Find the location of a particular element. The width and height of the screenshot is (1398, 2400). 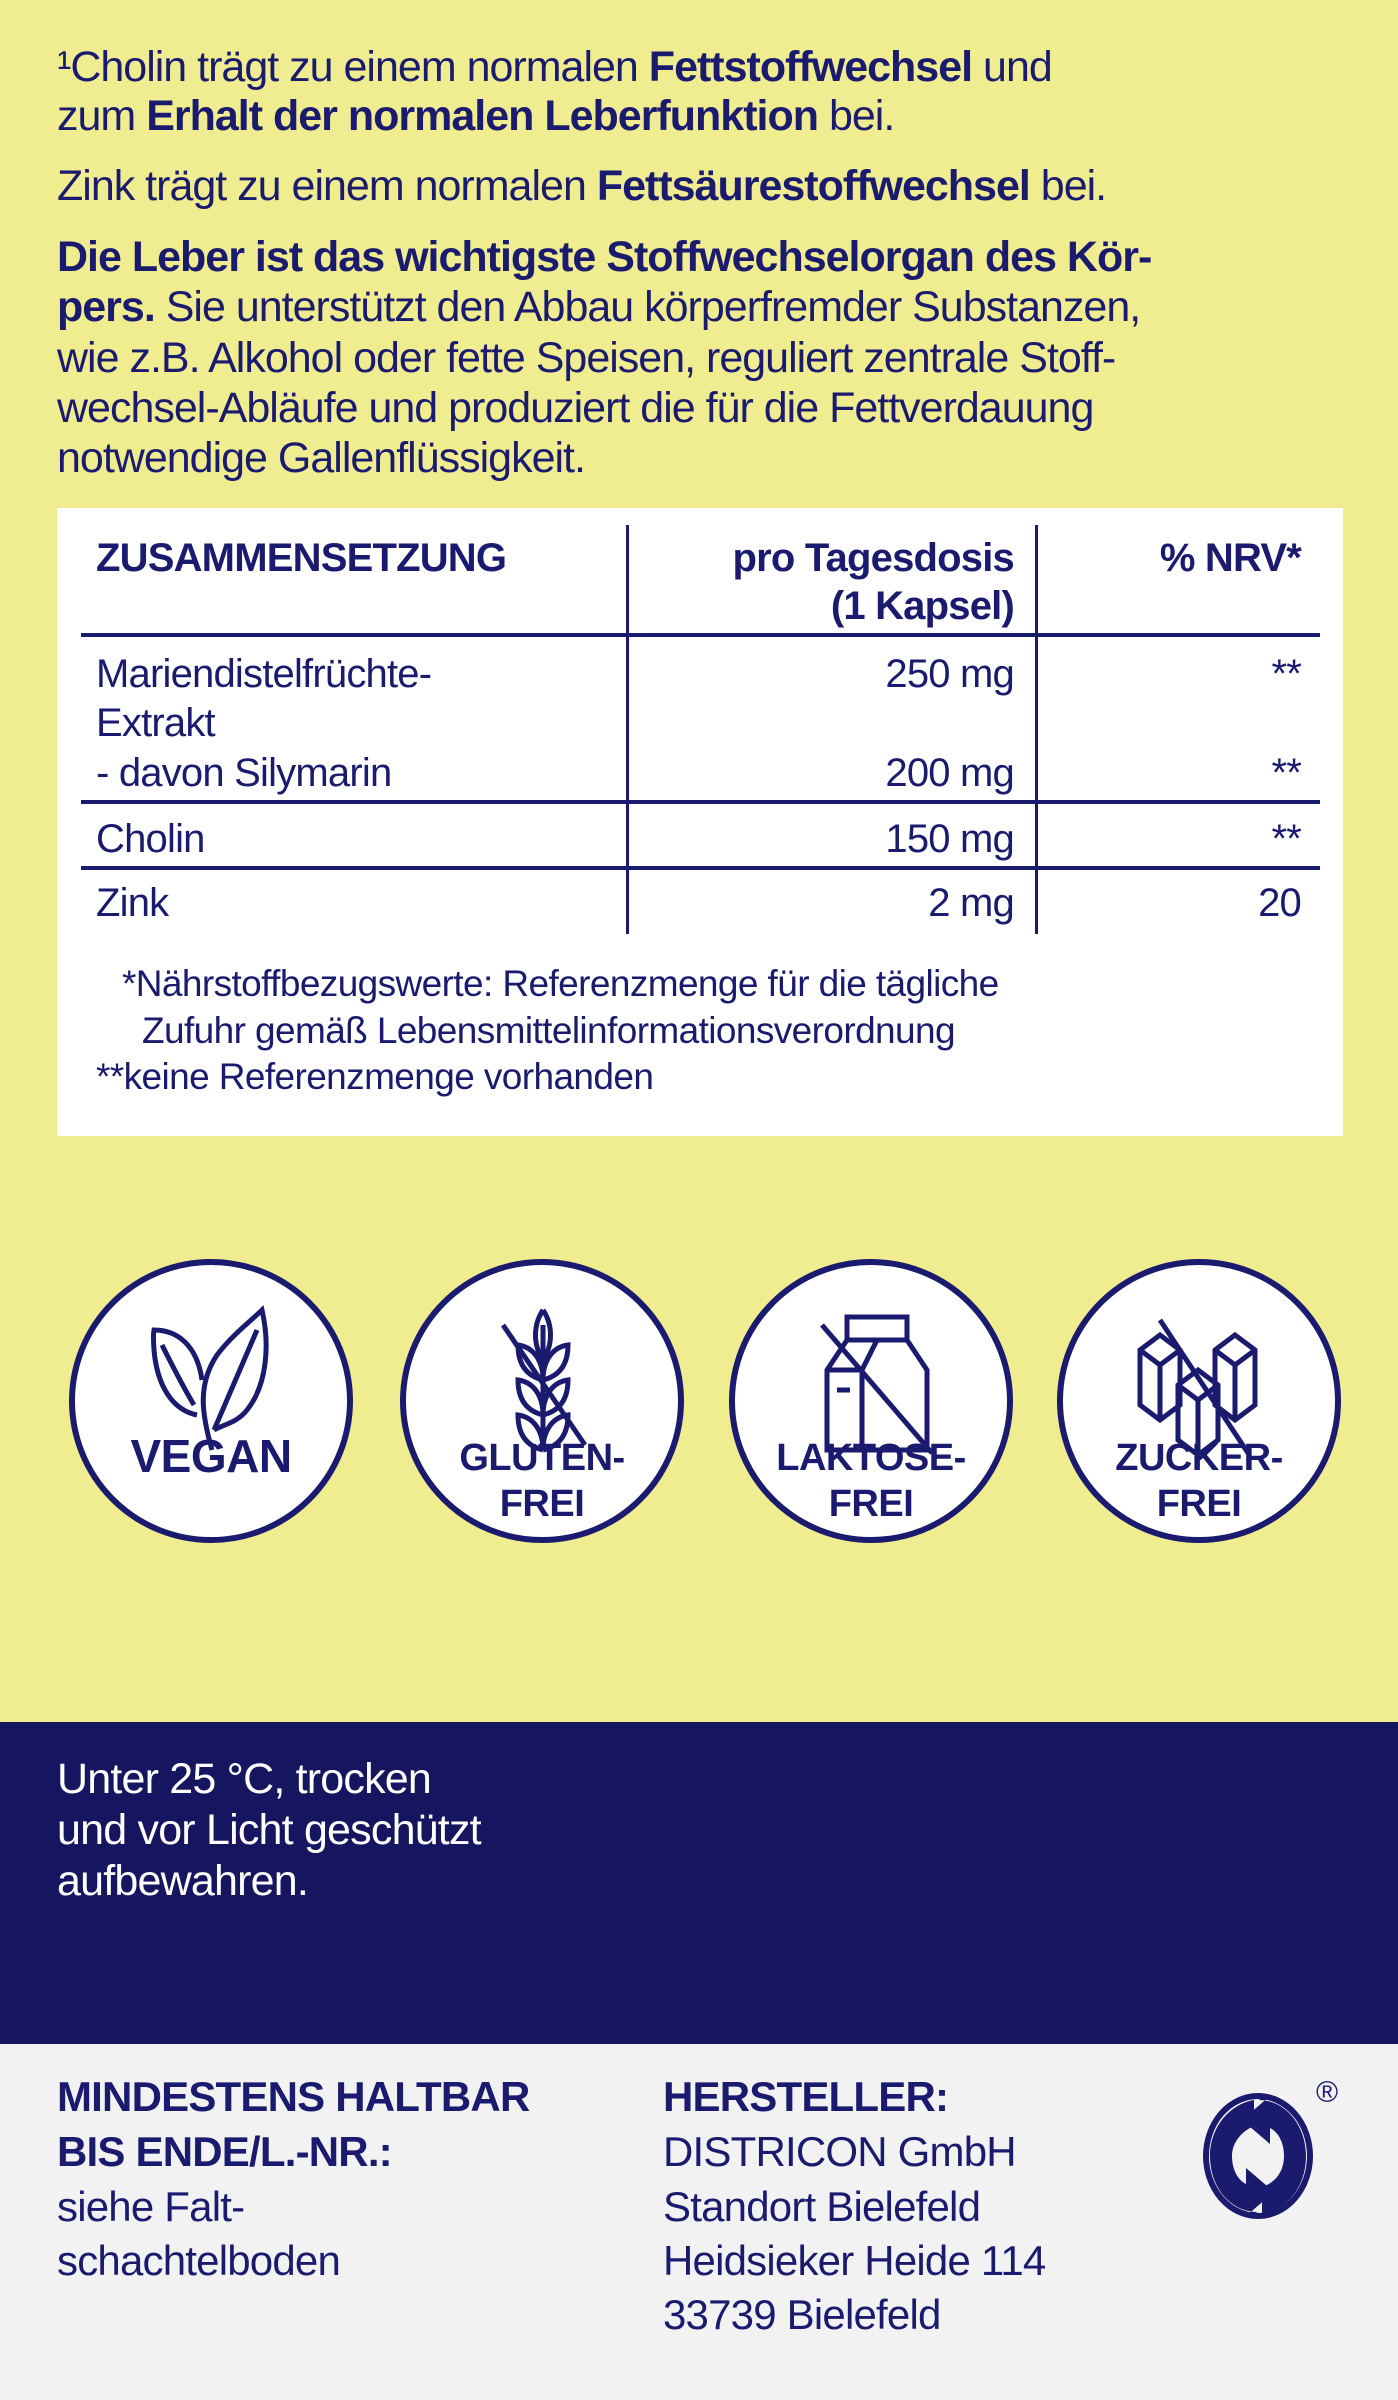

storage-line: aufbewahren. is located at coordinates (183, 1881).